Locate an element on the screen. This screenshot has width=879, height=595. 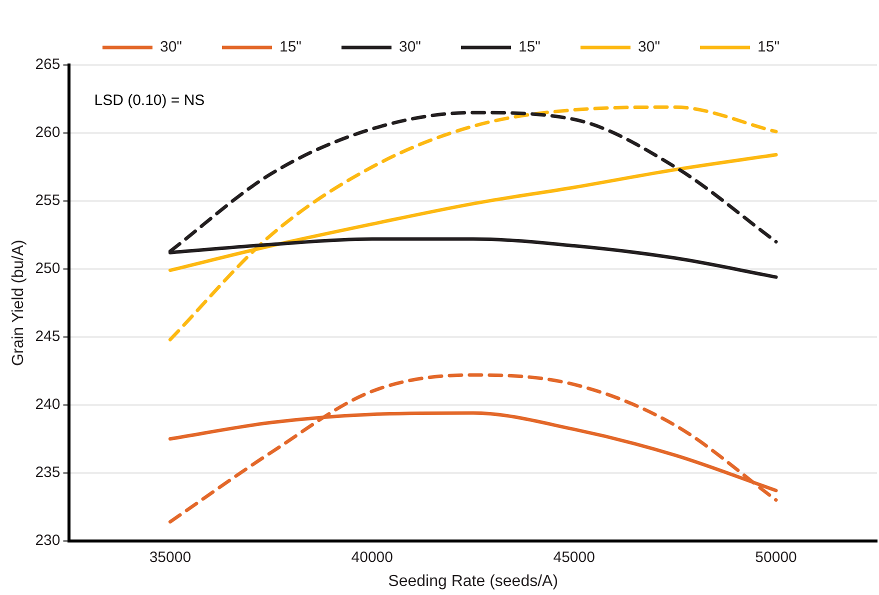
y-axis-title: Grain Yield (bu/A) is located at coordinates (19, 303).